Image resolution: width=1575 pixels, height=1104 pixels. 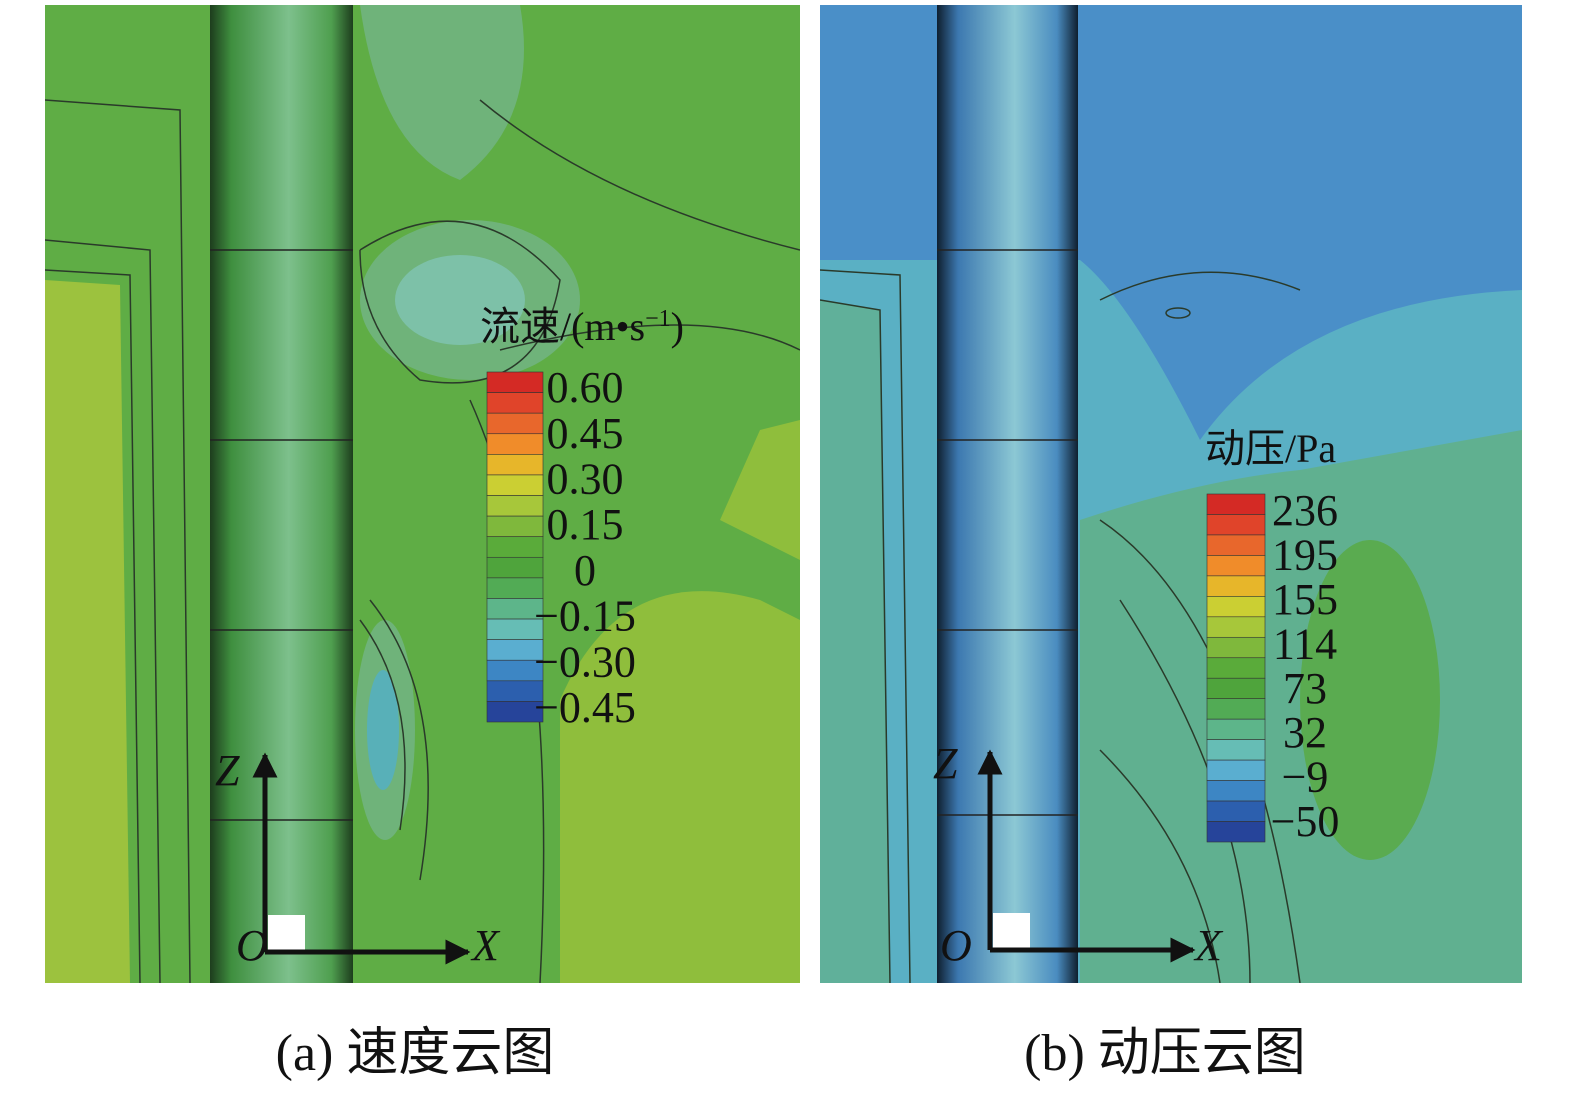 What do you see at coordinates (1270, 448) in the screenshot?
I see `legend-title: 动压/Pa` at bounding box center [1270, 448].